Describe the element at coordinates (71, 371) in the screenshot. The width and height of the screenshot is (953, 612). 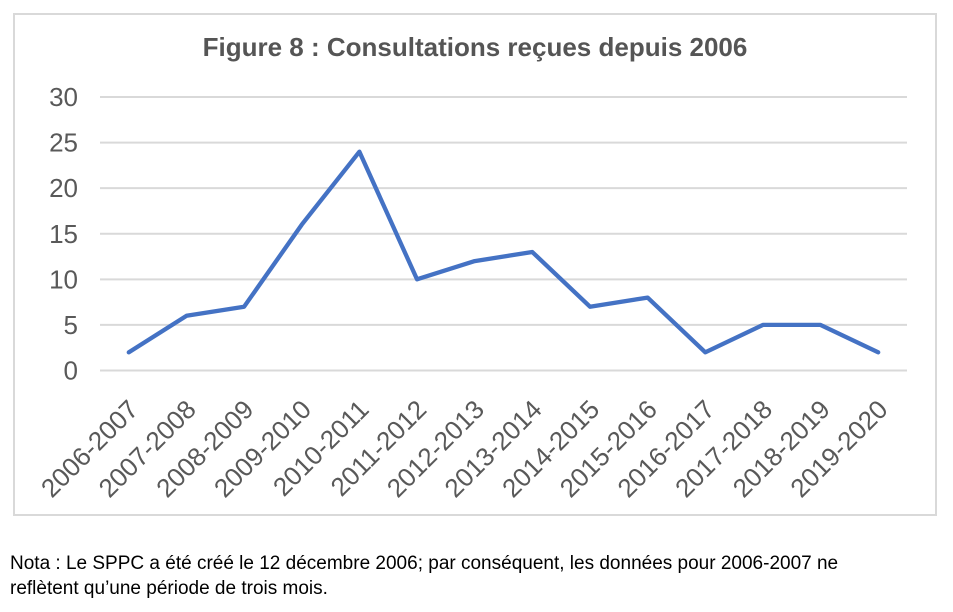
I see `y-tick-label: 0` at that location.